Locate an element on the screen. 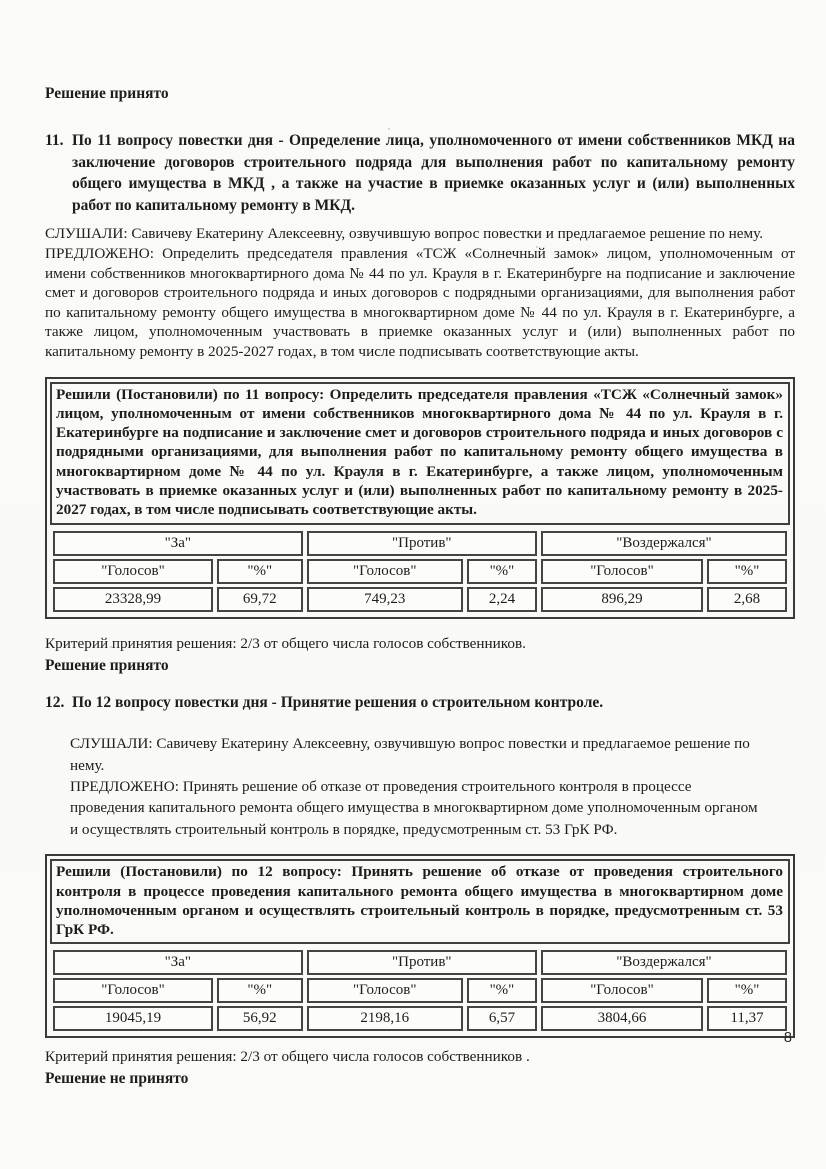 This screenshot has height=1169, width=826. vote-value-against-votes: 749,23 is located at coordinates (384, 599).